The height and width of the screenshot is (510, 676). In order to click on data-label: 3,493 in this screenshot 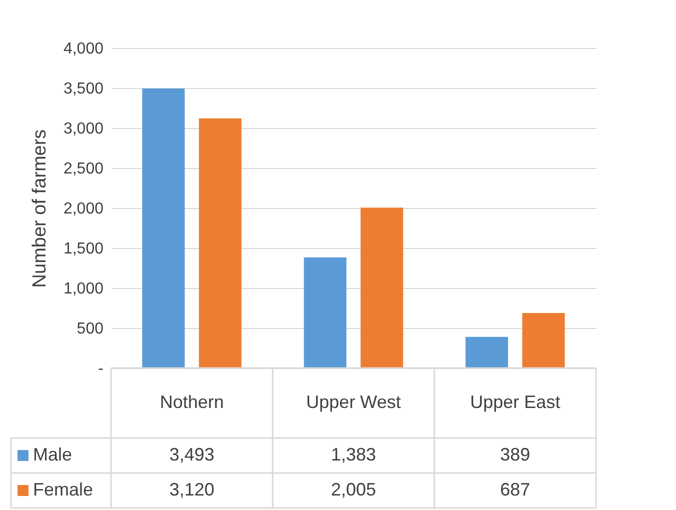, I will do `click(191, 454)`.